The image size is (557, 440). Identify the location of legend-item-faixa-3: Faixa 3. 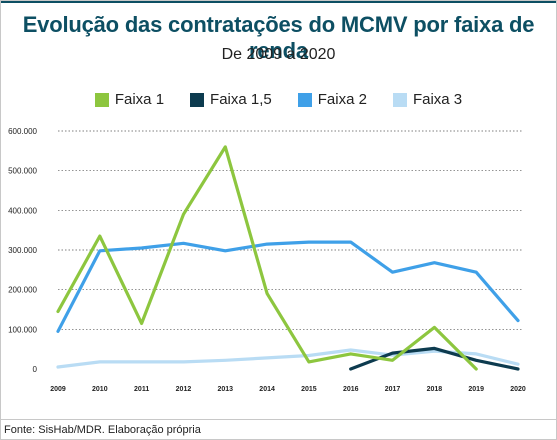
(427, 99).